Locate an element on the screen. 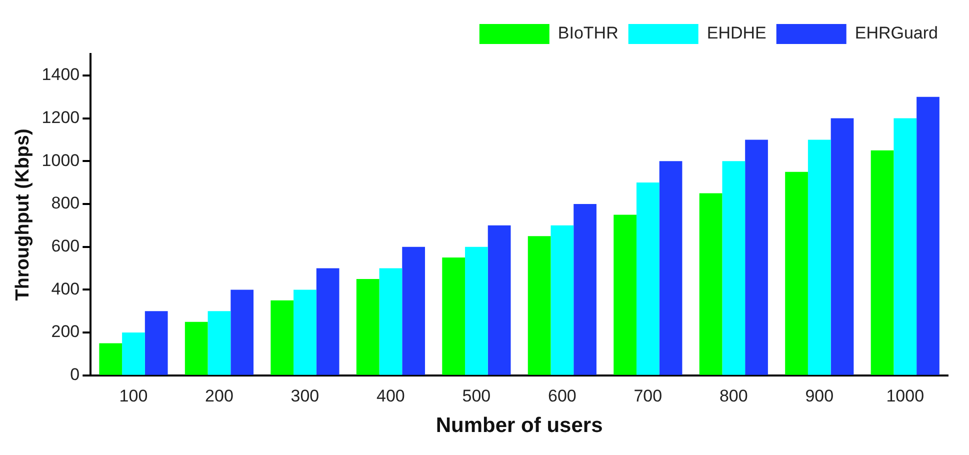 This screenshot has width=969, height=455. x-tick-label: 300 is located at coordinates (305, 396).